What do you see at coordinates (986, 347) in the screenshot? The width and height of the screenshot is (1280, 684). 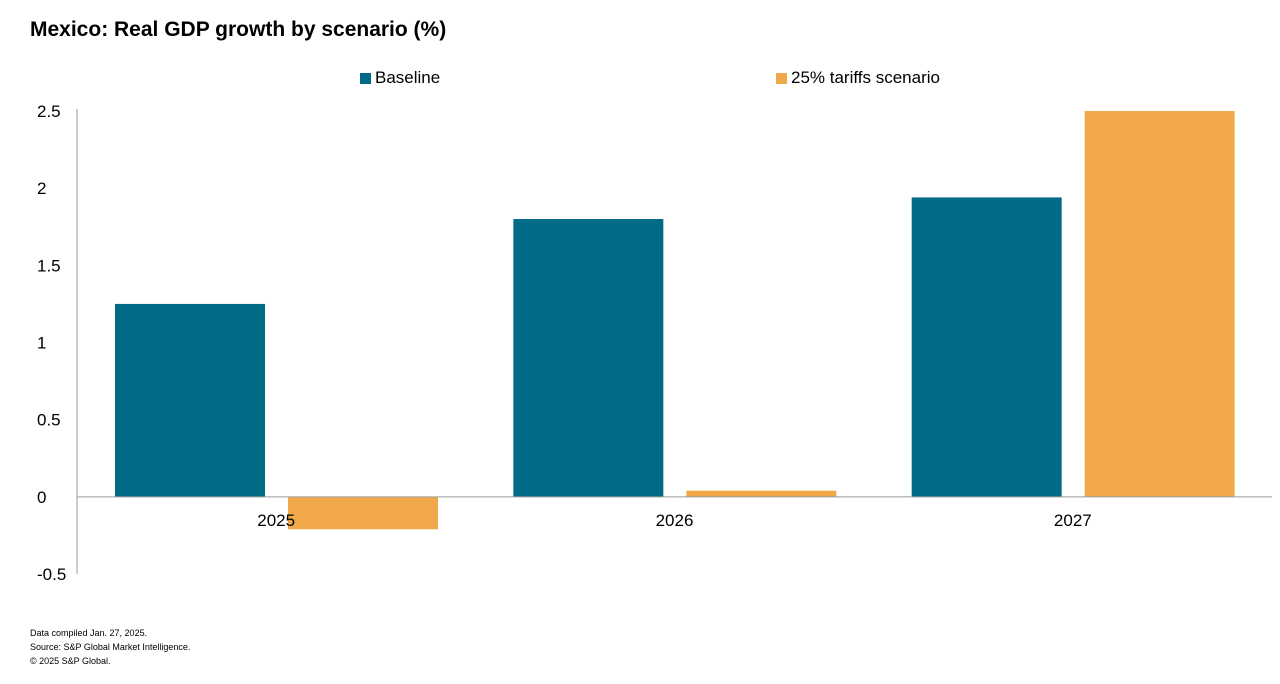 I see `bar-baseline-2027` at bounding box center [986, 347].